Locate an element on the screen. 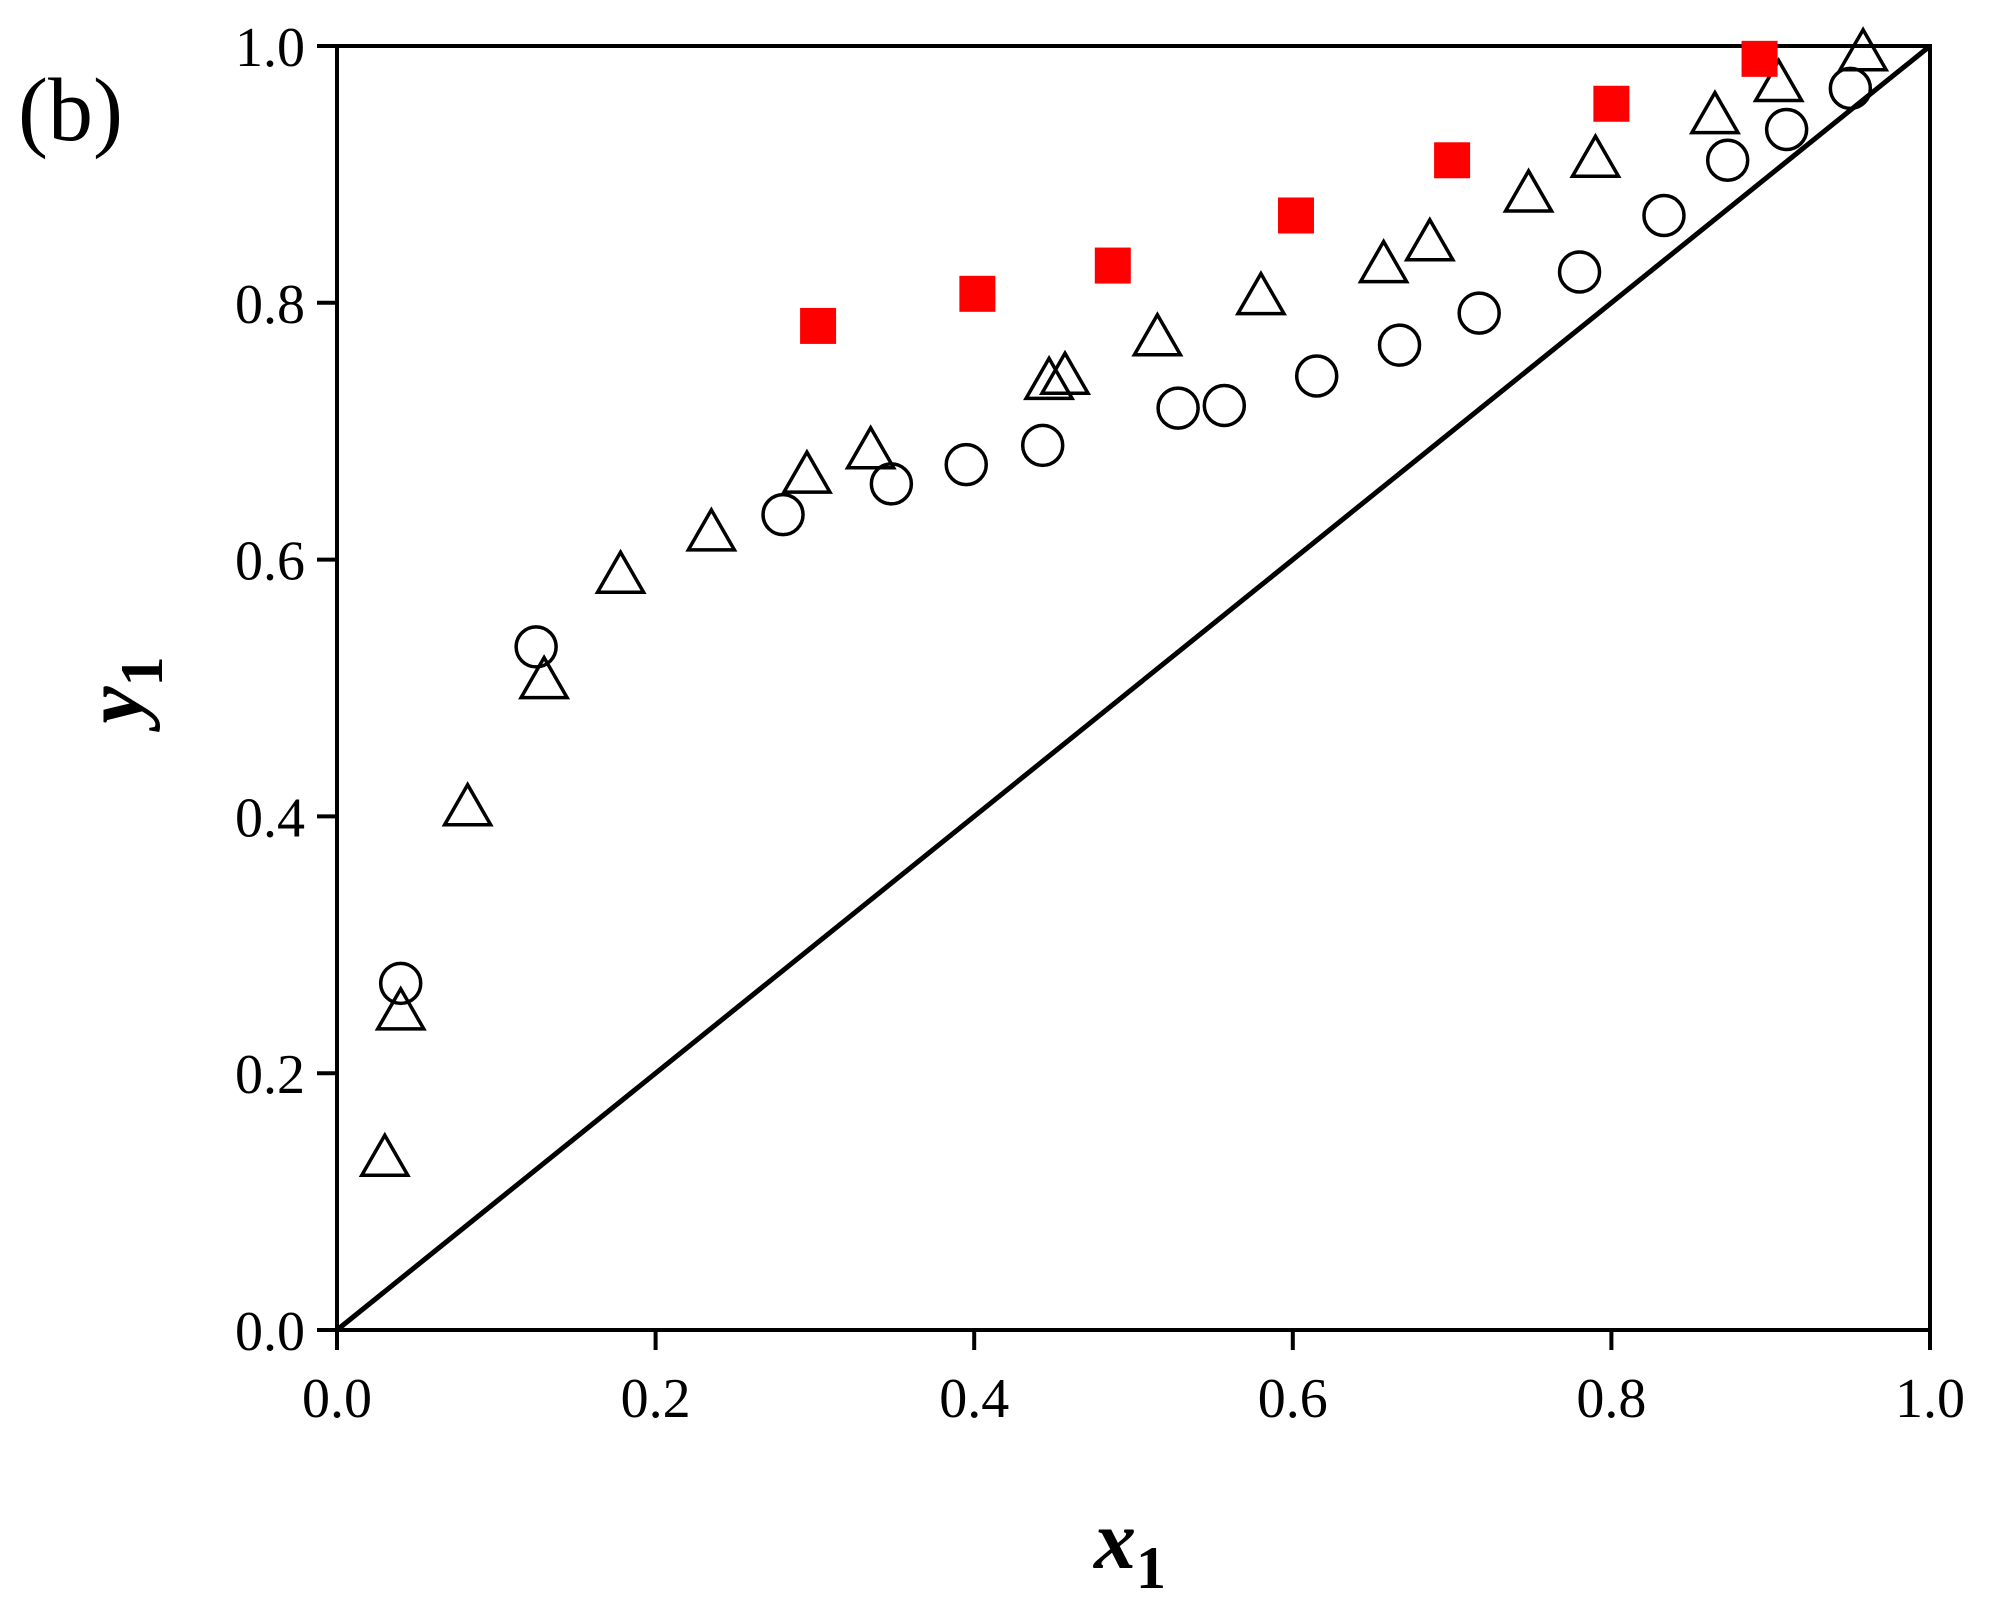 The width and height of the screenshot is (1990, 1624). x-axis-title-main: x is located at coordinates (1114, 1540).